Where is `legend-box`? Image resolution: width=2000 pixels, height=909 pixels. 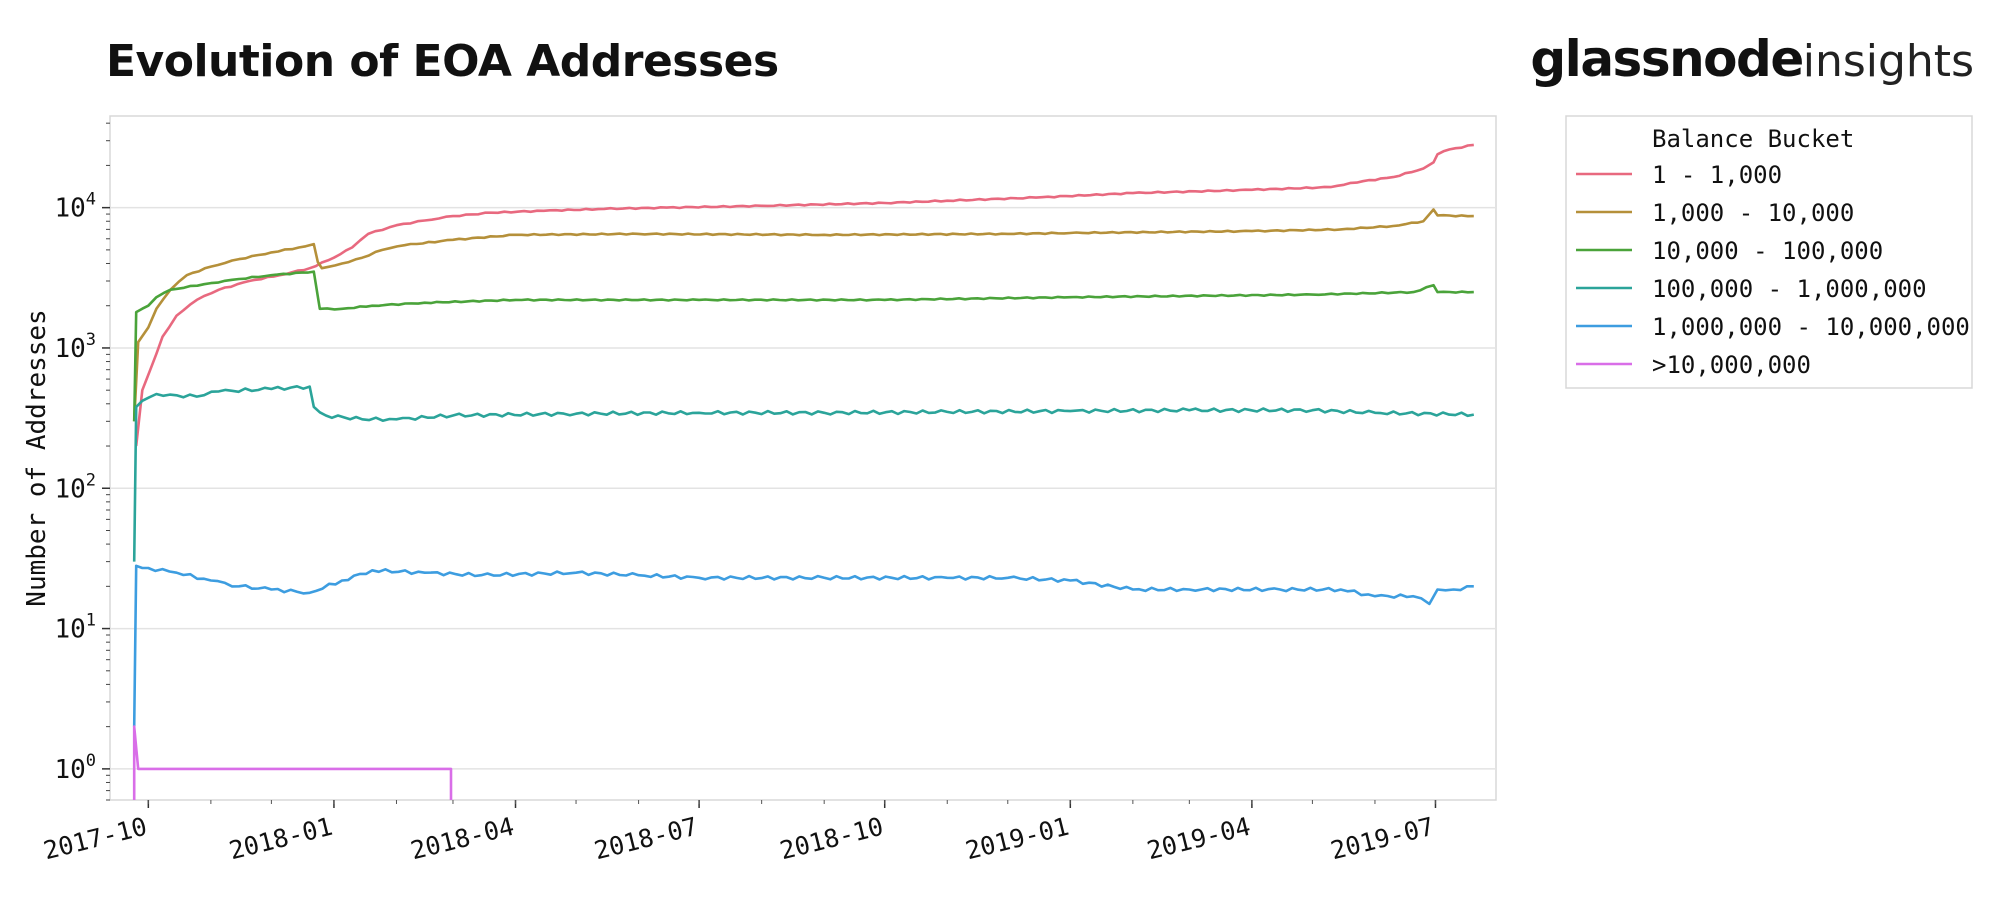
legend-box is located at coordinates (1769, 252).